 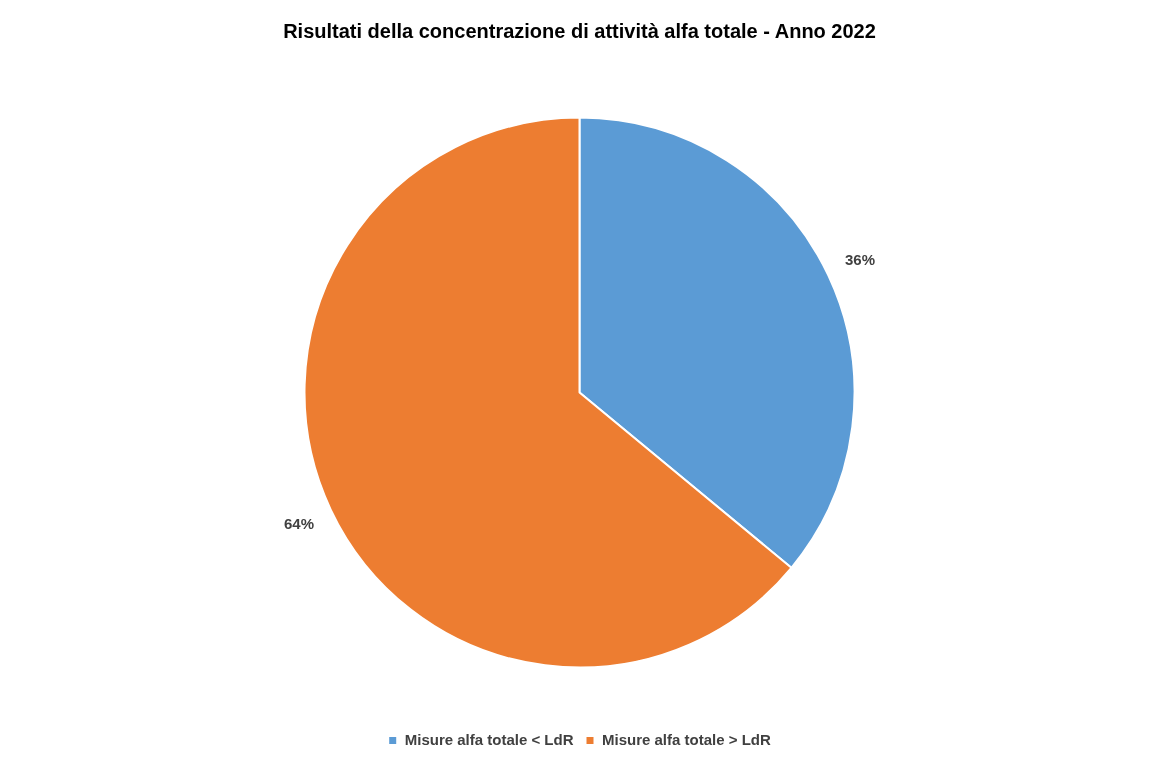 I want to click on chart-title: Risultati della concentrazione di attività alfa totale - Anno 2022, so click(x=579, y=30).